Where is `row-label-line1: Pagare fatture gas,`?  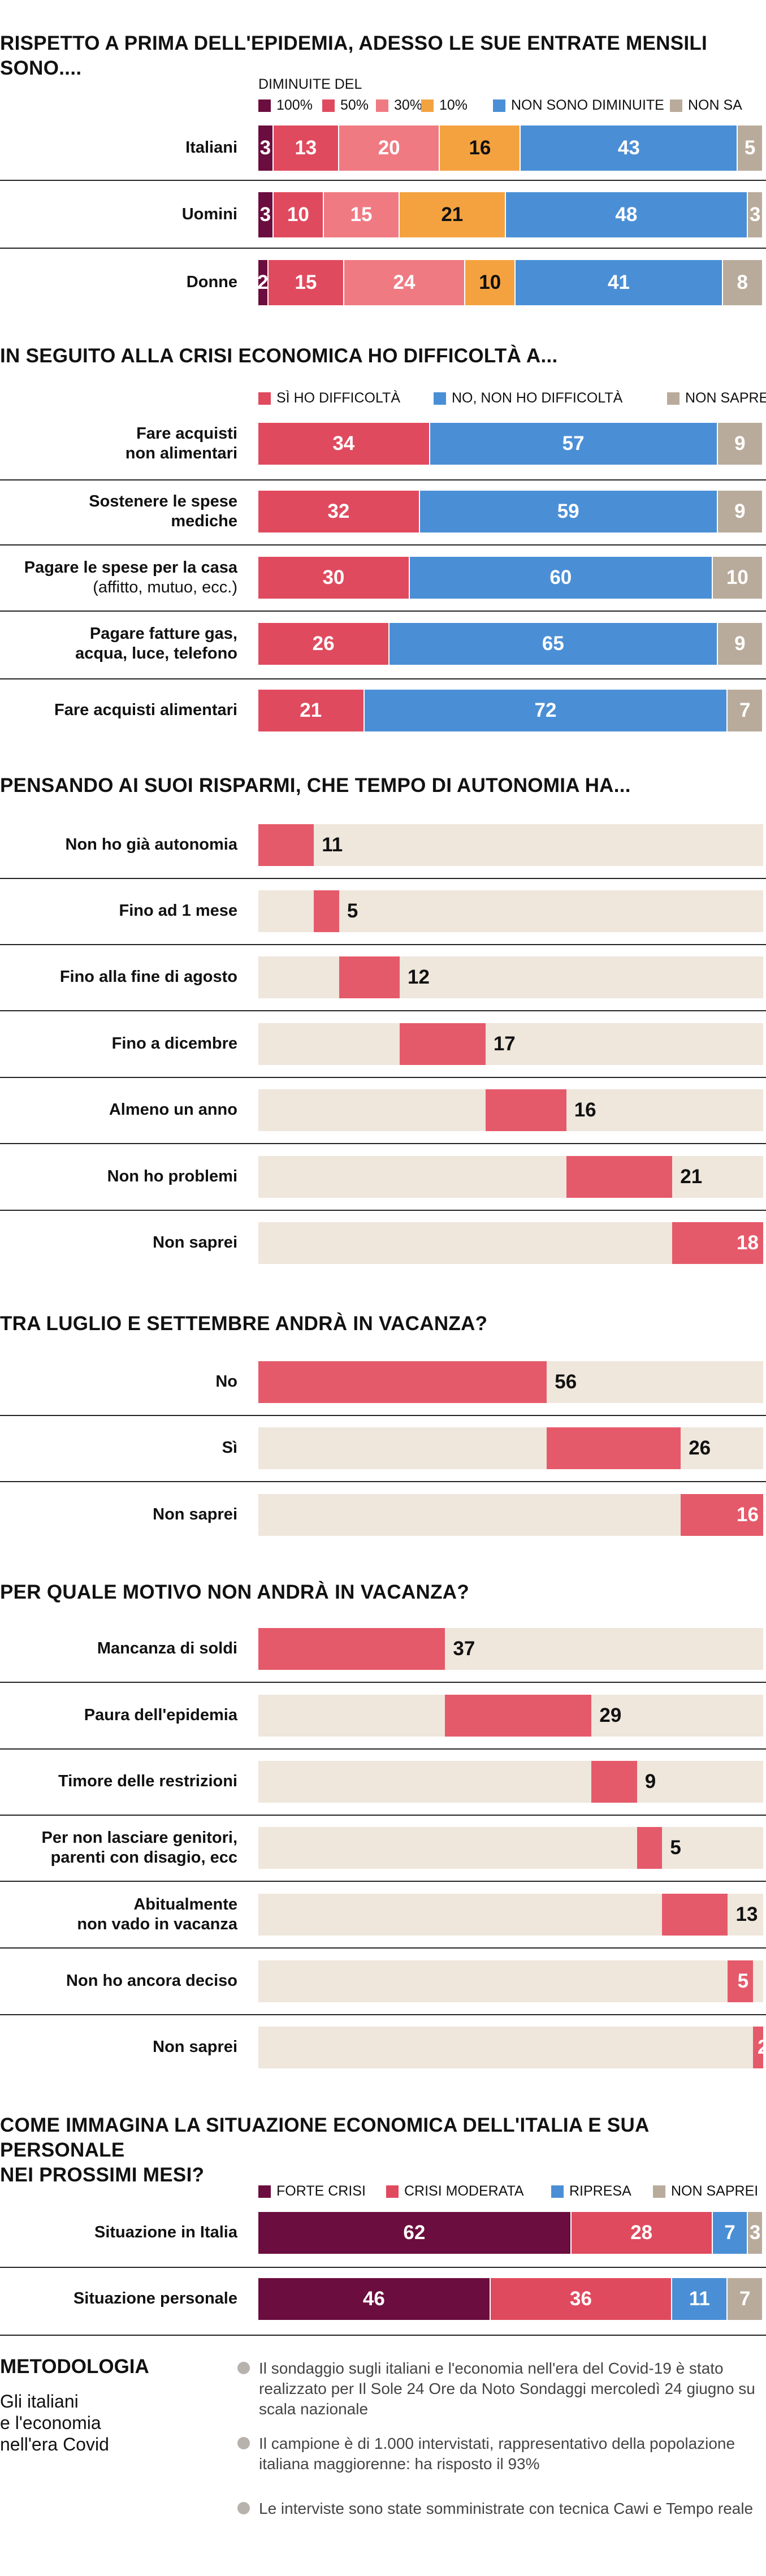 row-label-line1: Pagare fatture gas, is located at coordinates (163, 634).